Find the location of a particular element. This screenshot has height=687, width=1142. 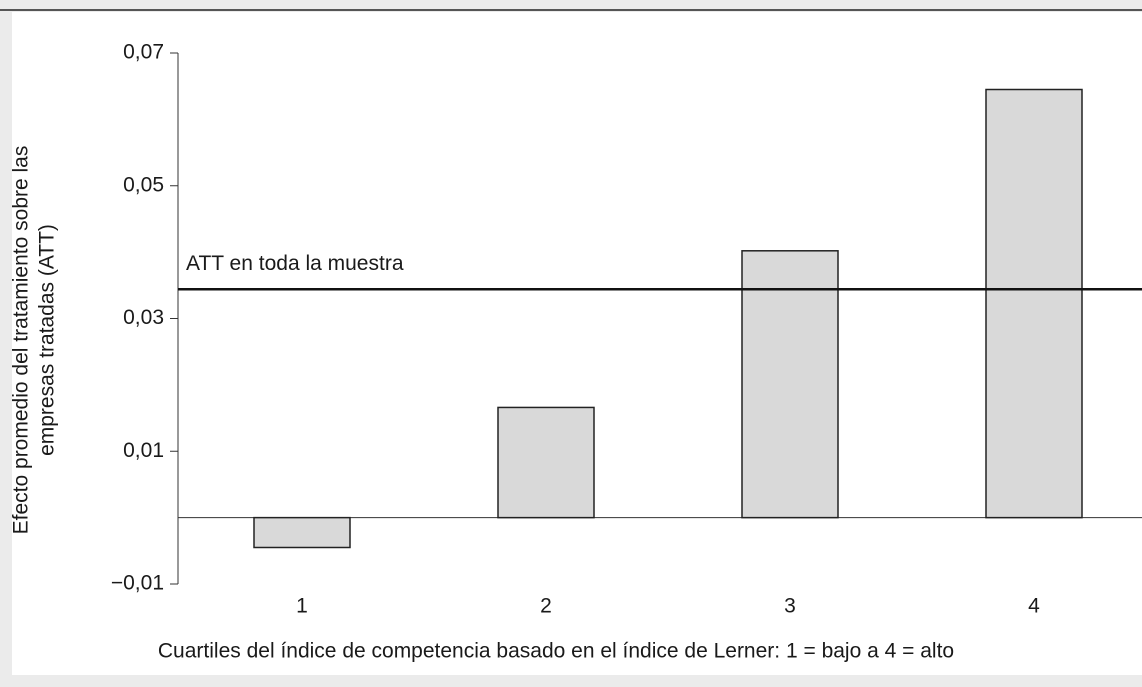

reference-label: ATT en toda la muestra is located at coordinates (295, 263).